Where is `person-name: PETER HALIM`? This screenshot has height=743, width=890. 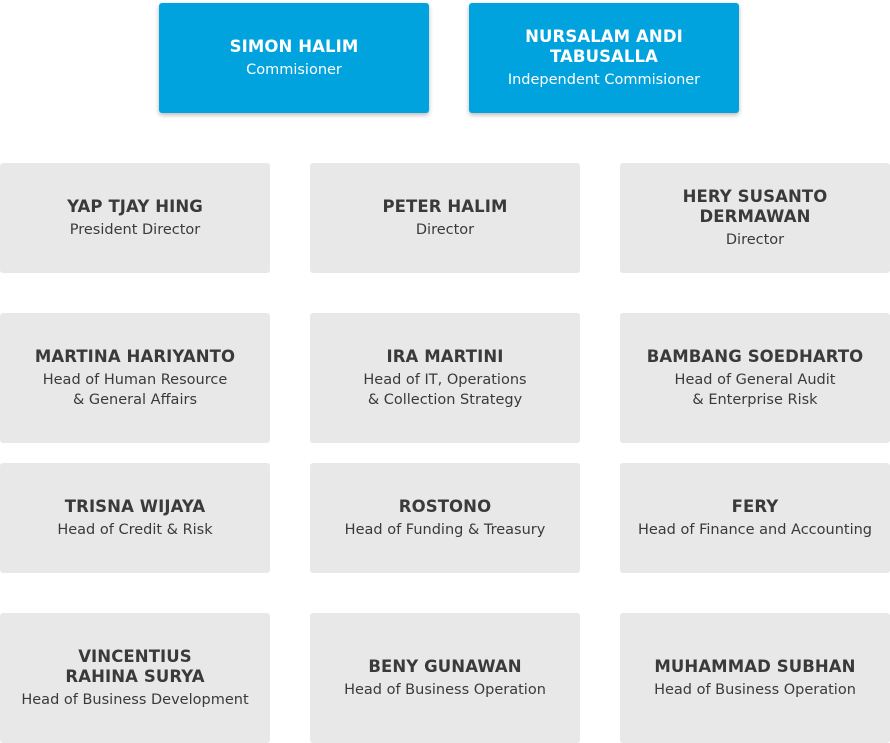
person-name: PETER HALIM is located at coordinates (445, 206).